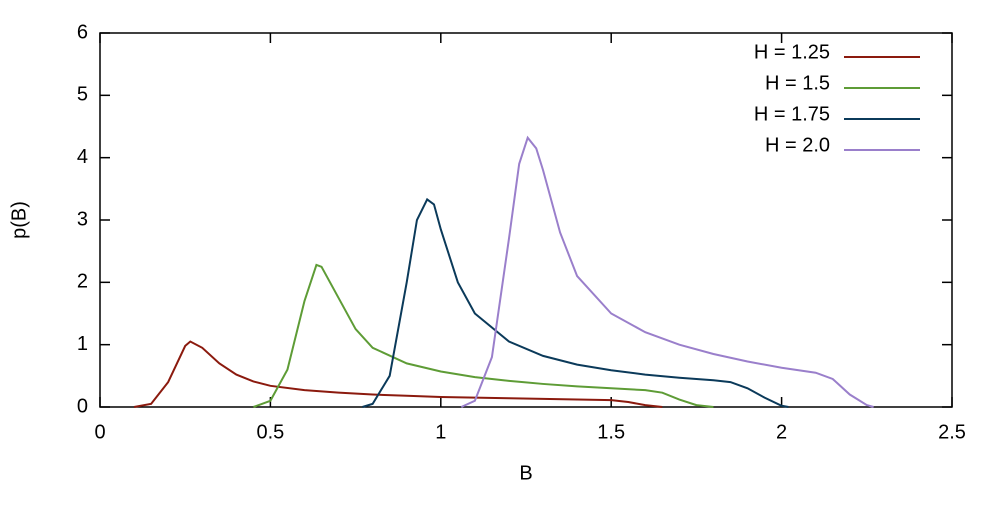 The image size is (1000, 505). What do you see at coordinates (82, 95) in the screenshot?
I see `y-tick-label: 5` at bounding box center [82, 95].